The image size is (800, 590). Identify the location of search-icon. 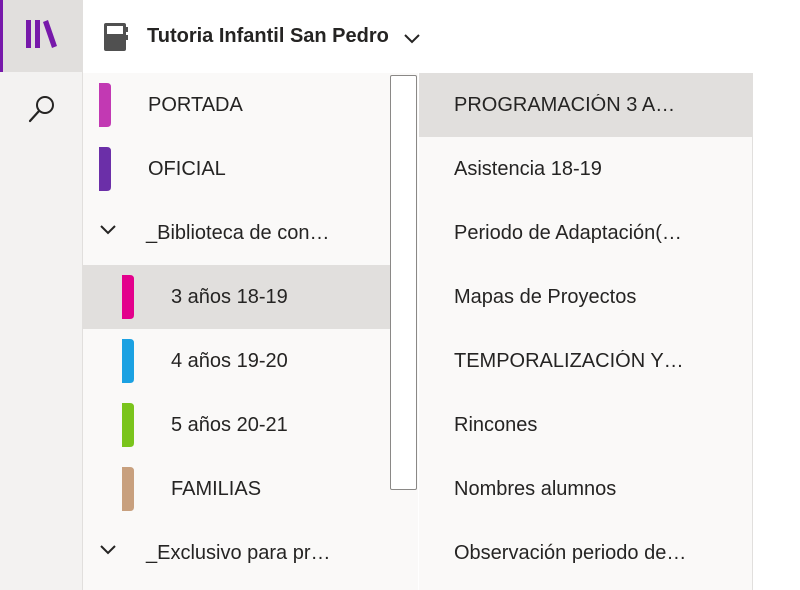
(42, 111).